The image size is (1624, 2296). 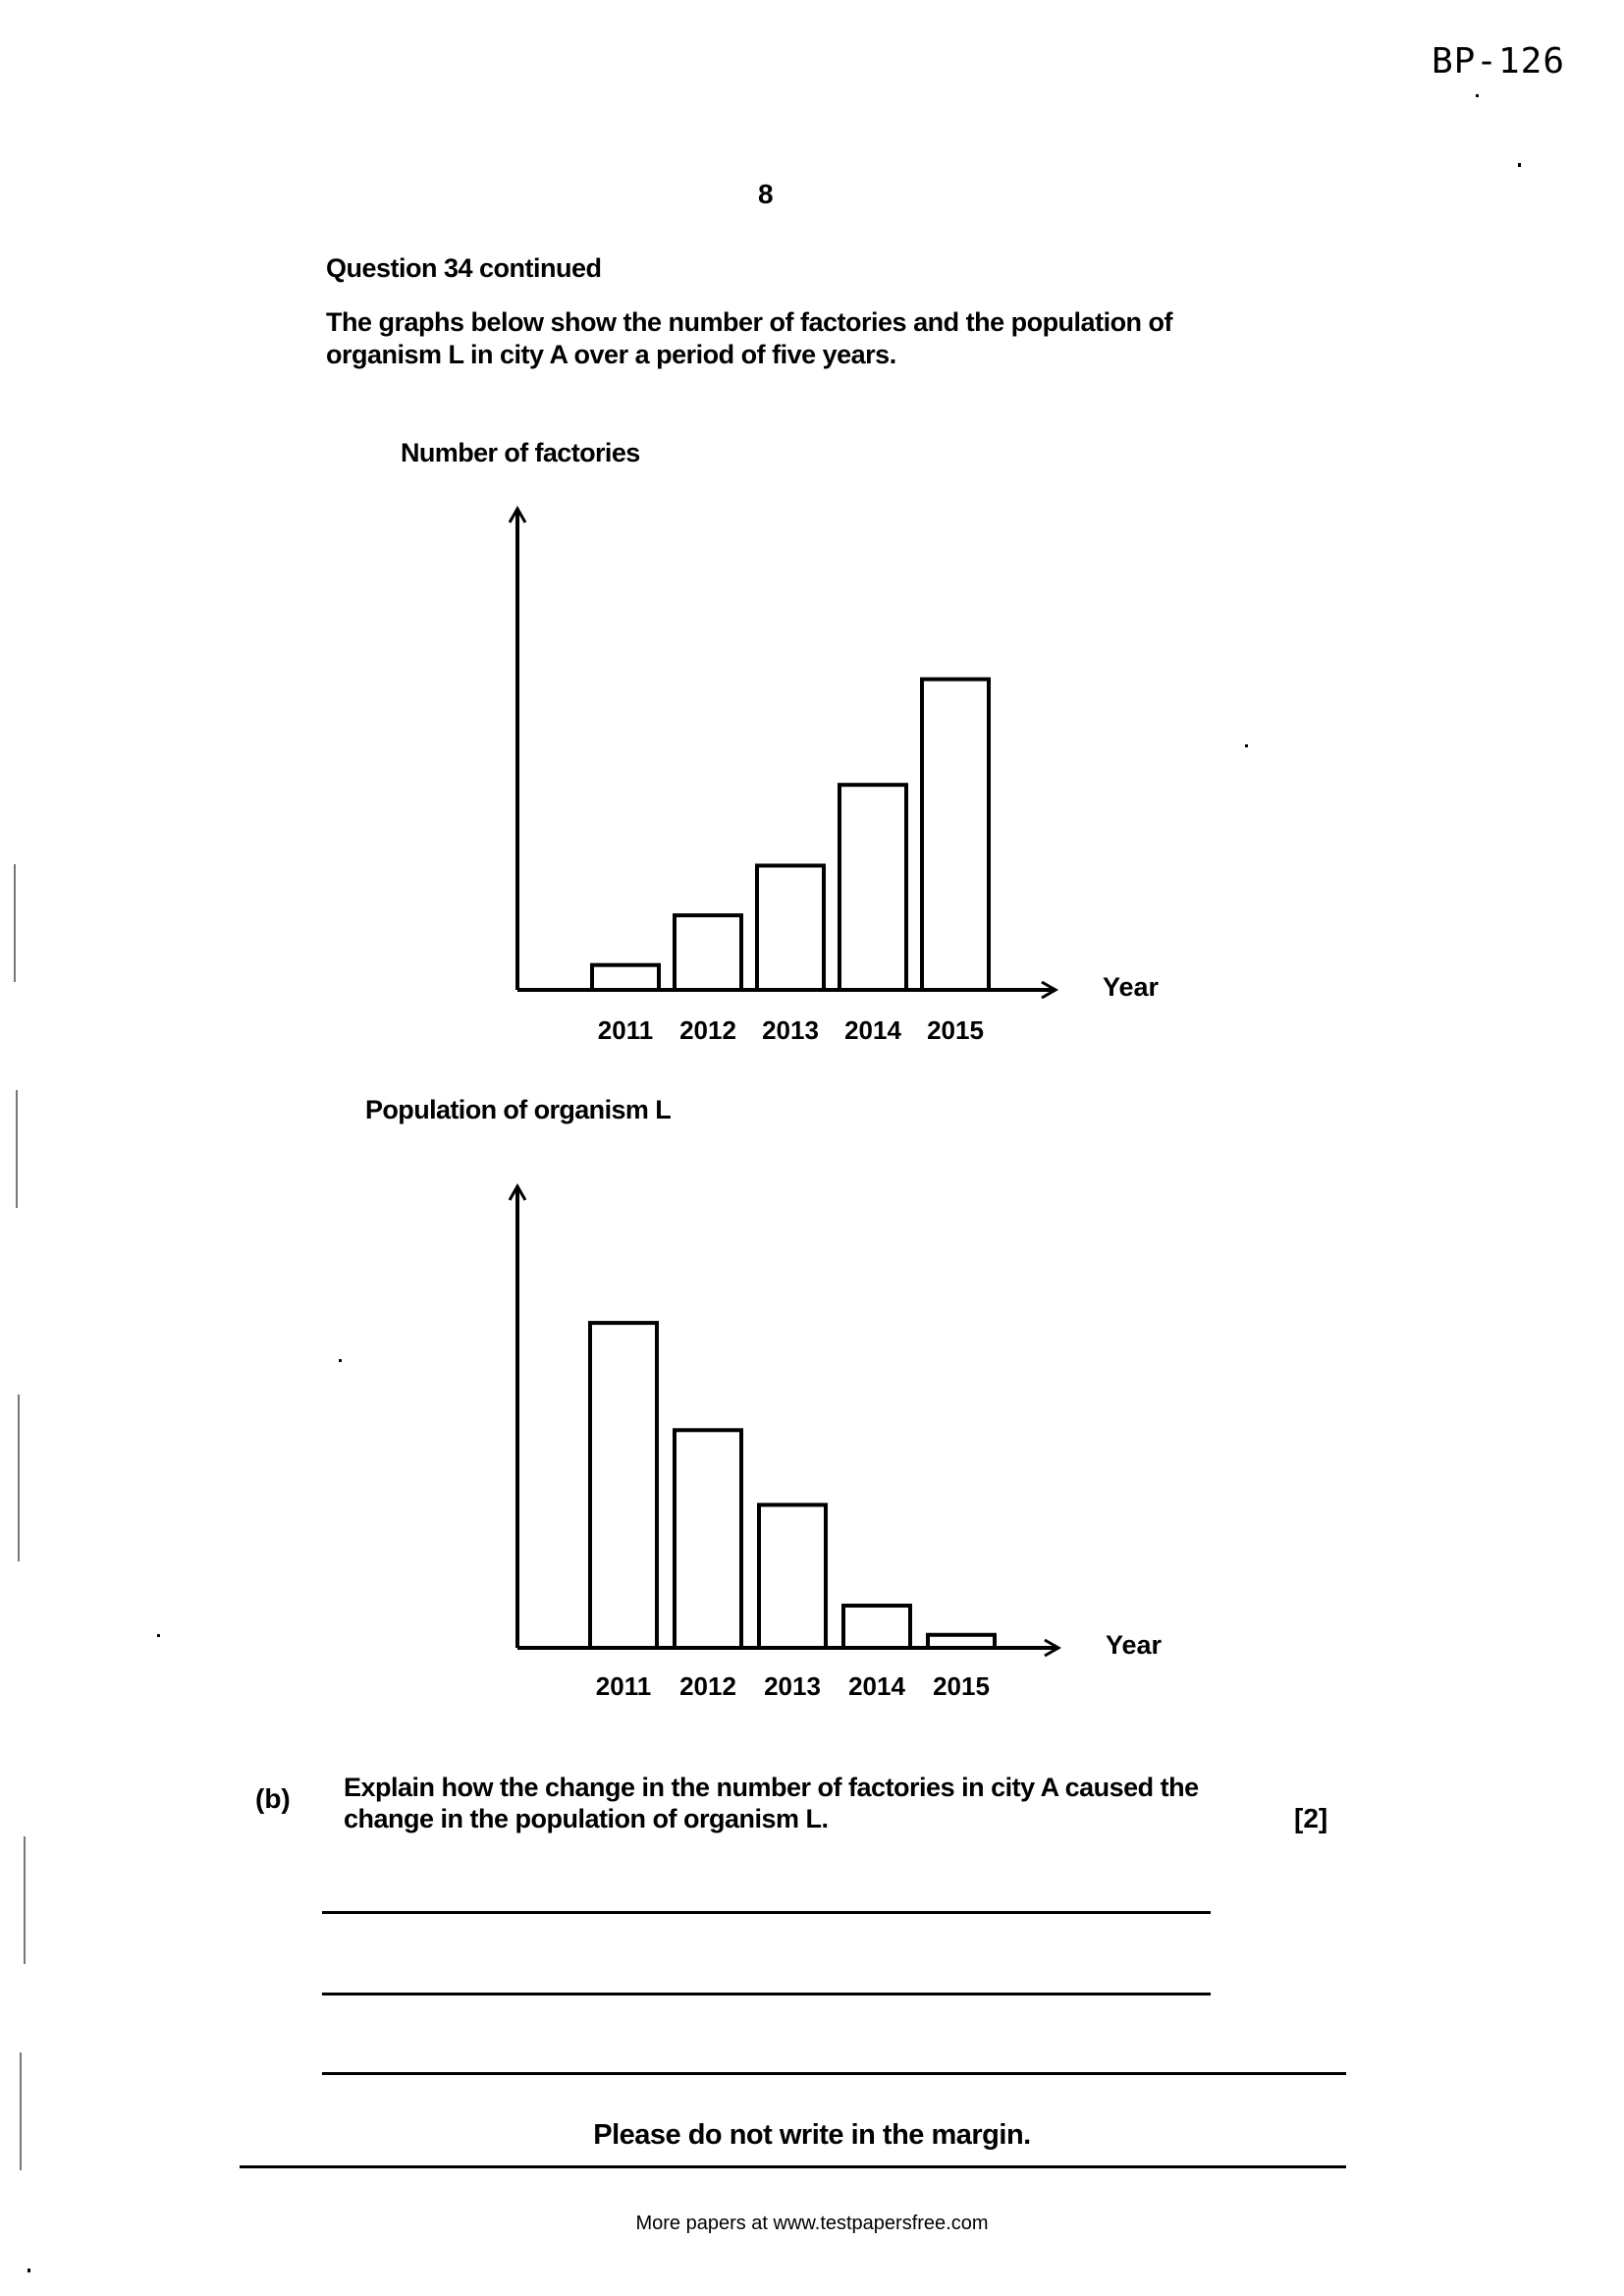 I want to click on document-id: BP-126, so click(x=1498, y=61).